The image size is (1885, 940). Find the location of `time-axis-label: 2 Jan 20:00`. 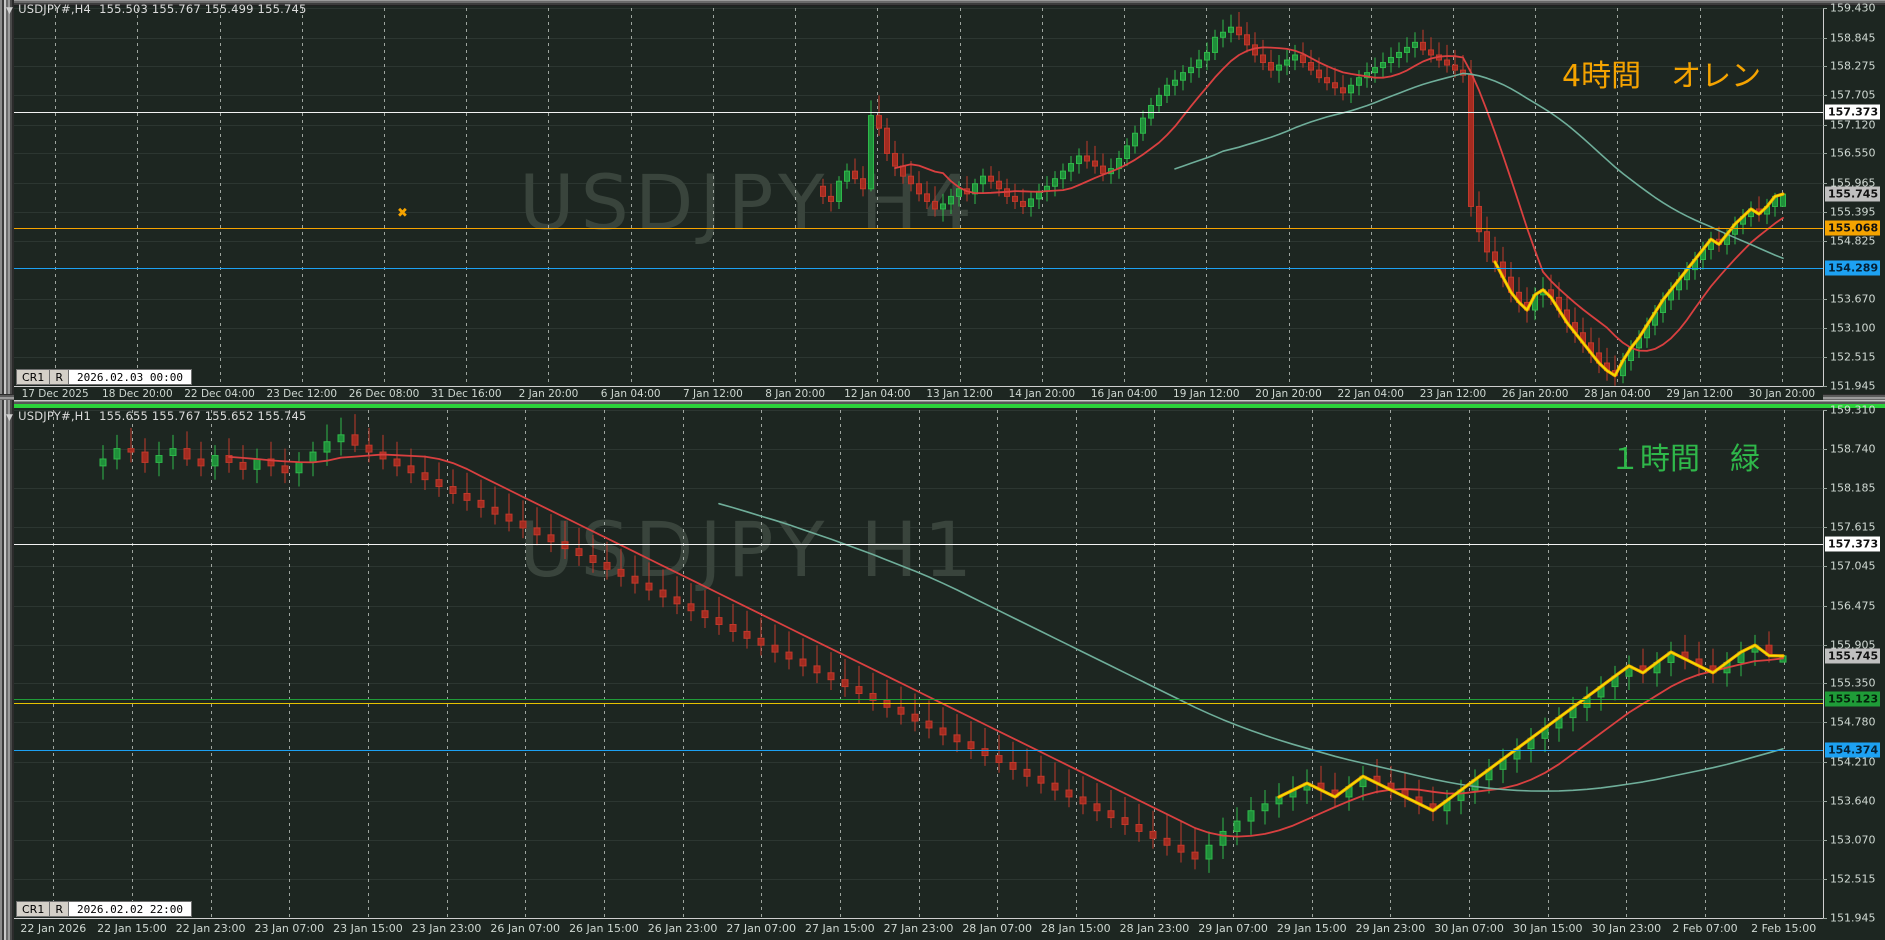

time-axis-label: 2 Jan 20:00 is located at coordinates (548, 394).